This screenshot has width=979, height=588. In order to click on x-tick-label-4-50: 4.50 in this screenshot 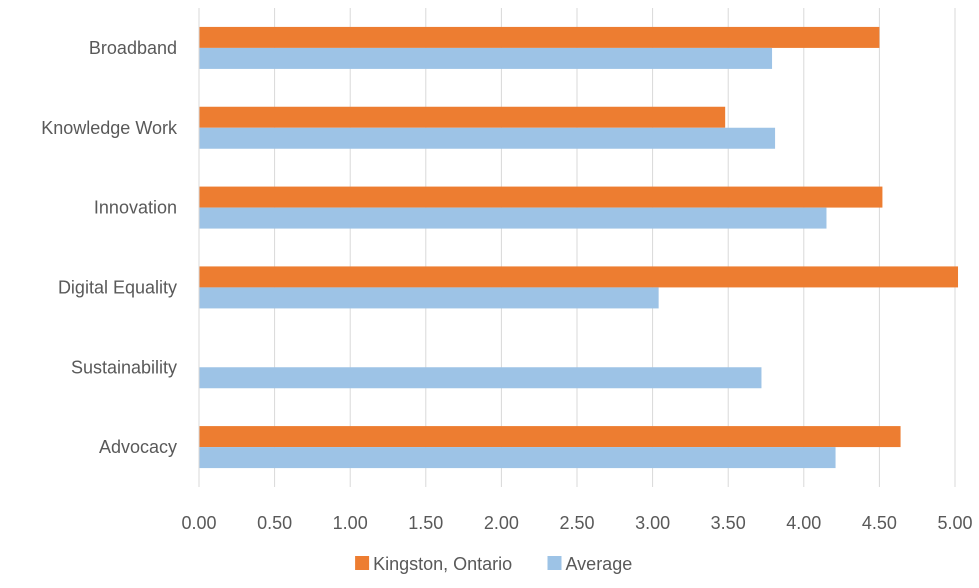, I will do `click(879, 523)`.